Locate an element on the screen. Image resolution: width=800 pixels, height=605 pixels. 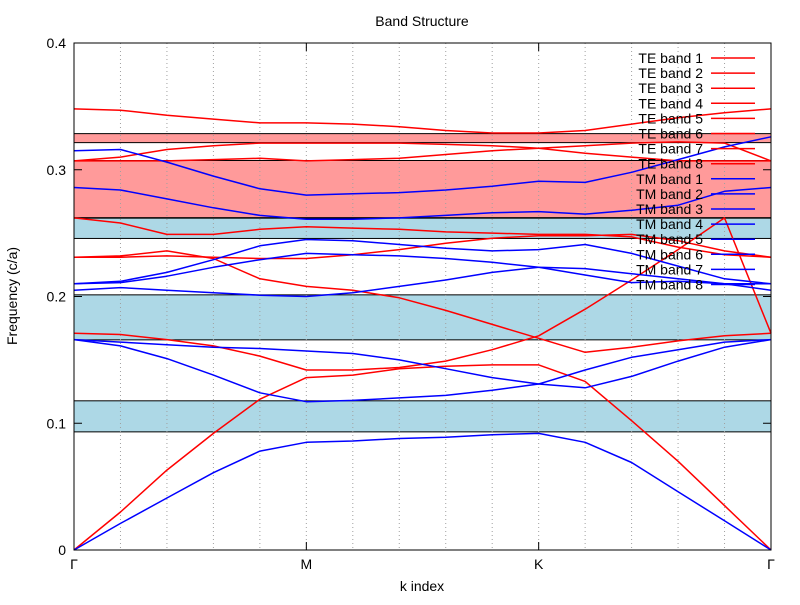
y-tick-label-1: 0.1 is located at coordinates (57, 423).